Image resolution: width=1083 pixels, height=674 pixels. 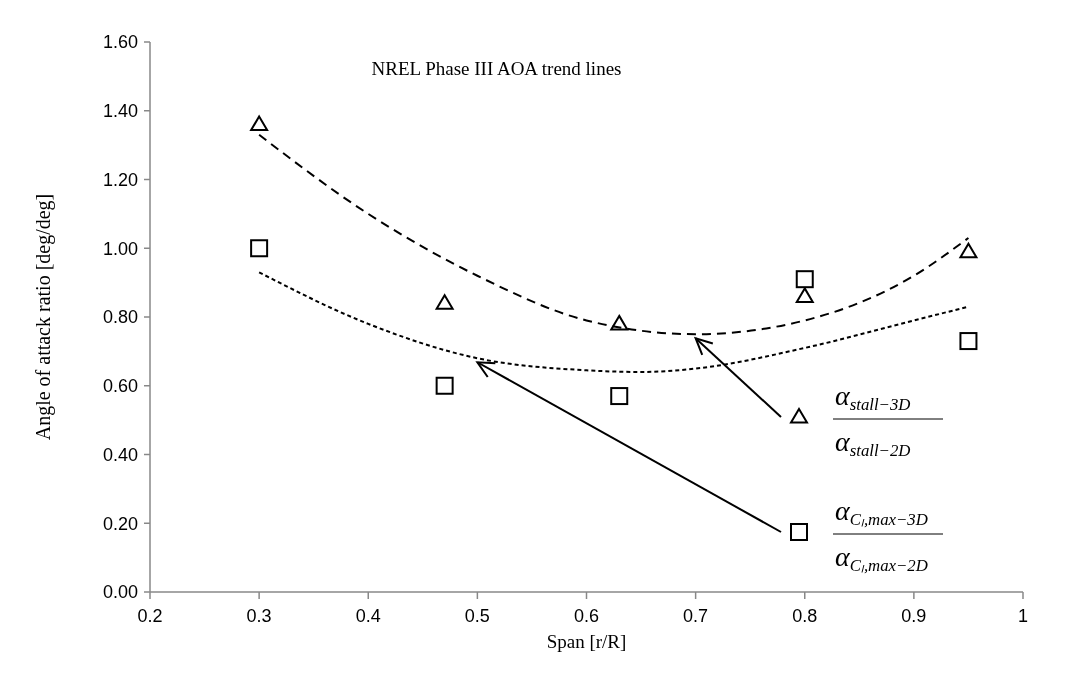 I want to click on x-tick-label: 0.3, so click(x=259, y=616).